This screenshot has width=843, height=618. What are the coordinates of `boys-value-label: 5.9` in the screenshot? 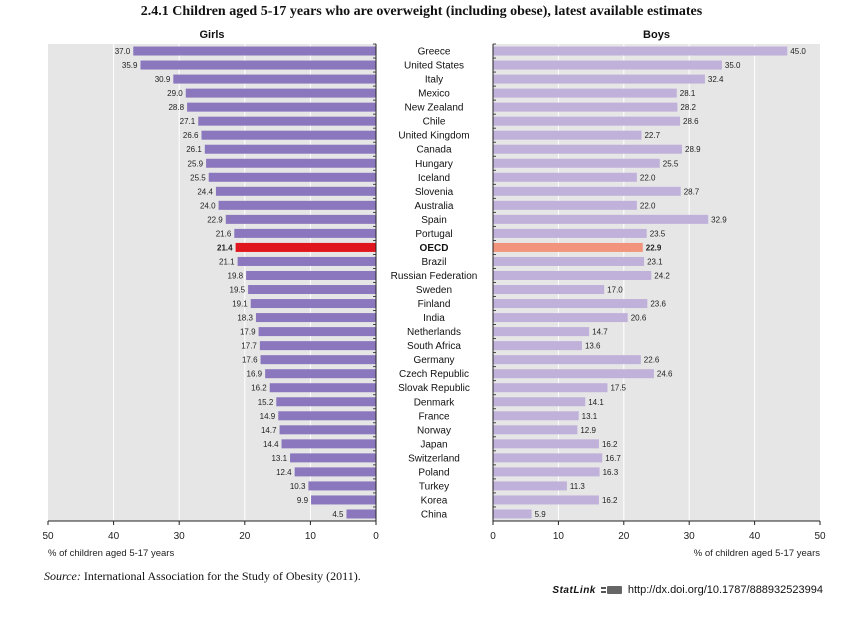 It's located at (541, 514).